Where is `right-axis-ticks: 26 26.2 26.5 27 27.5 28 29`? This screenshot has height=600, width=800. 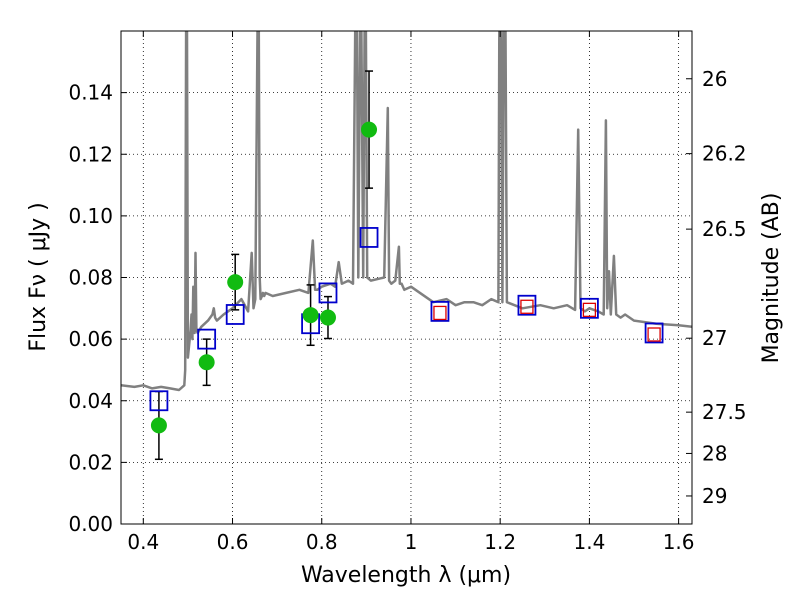
right-axis-ticks: 26 26.2 26.5 27 27.5 28 29 is located at coordinates (716, 287).